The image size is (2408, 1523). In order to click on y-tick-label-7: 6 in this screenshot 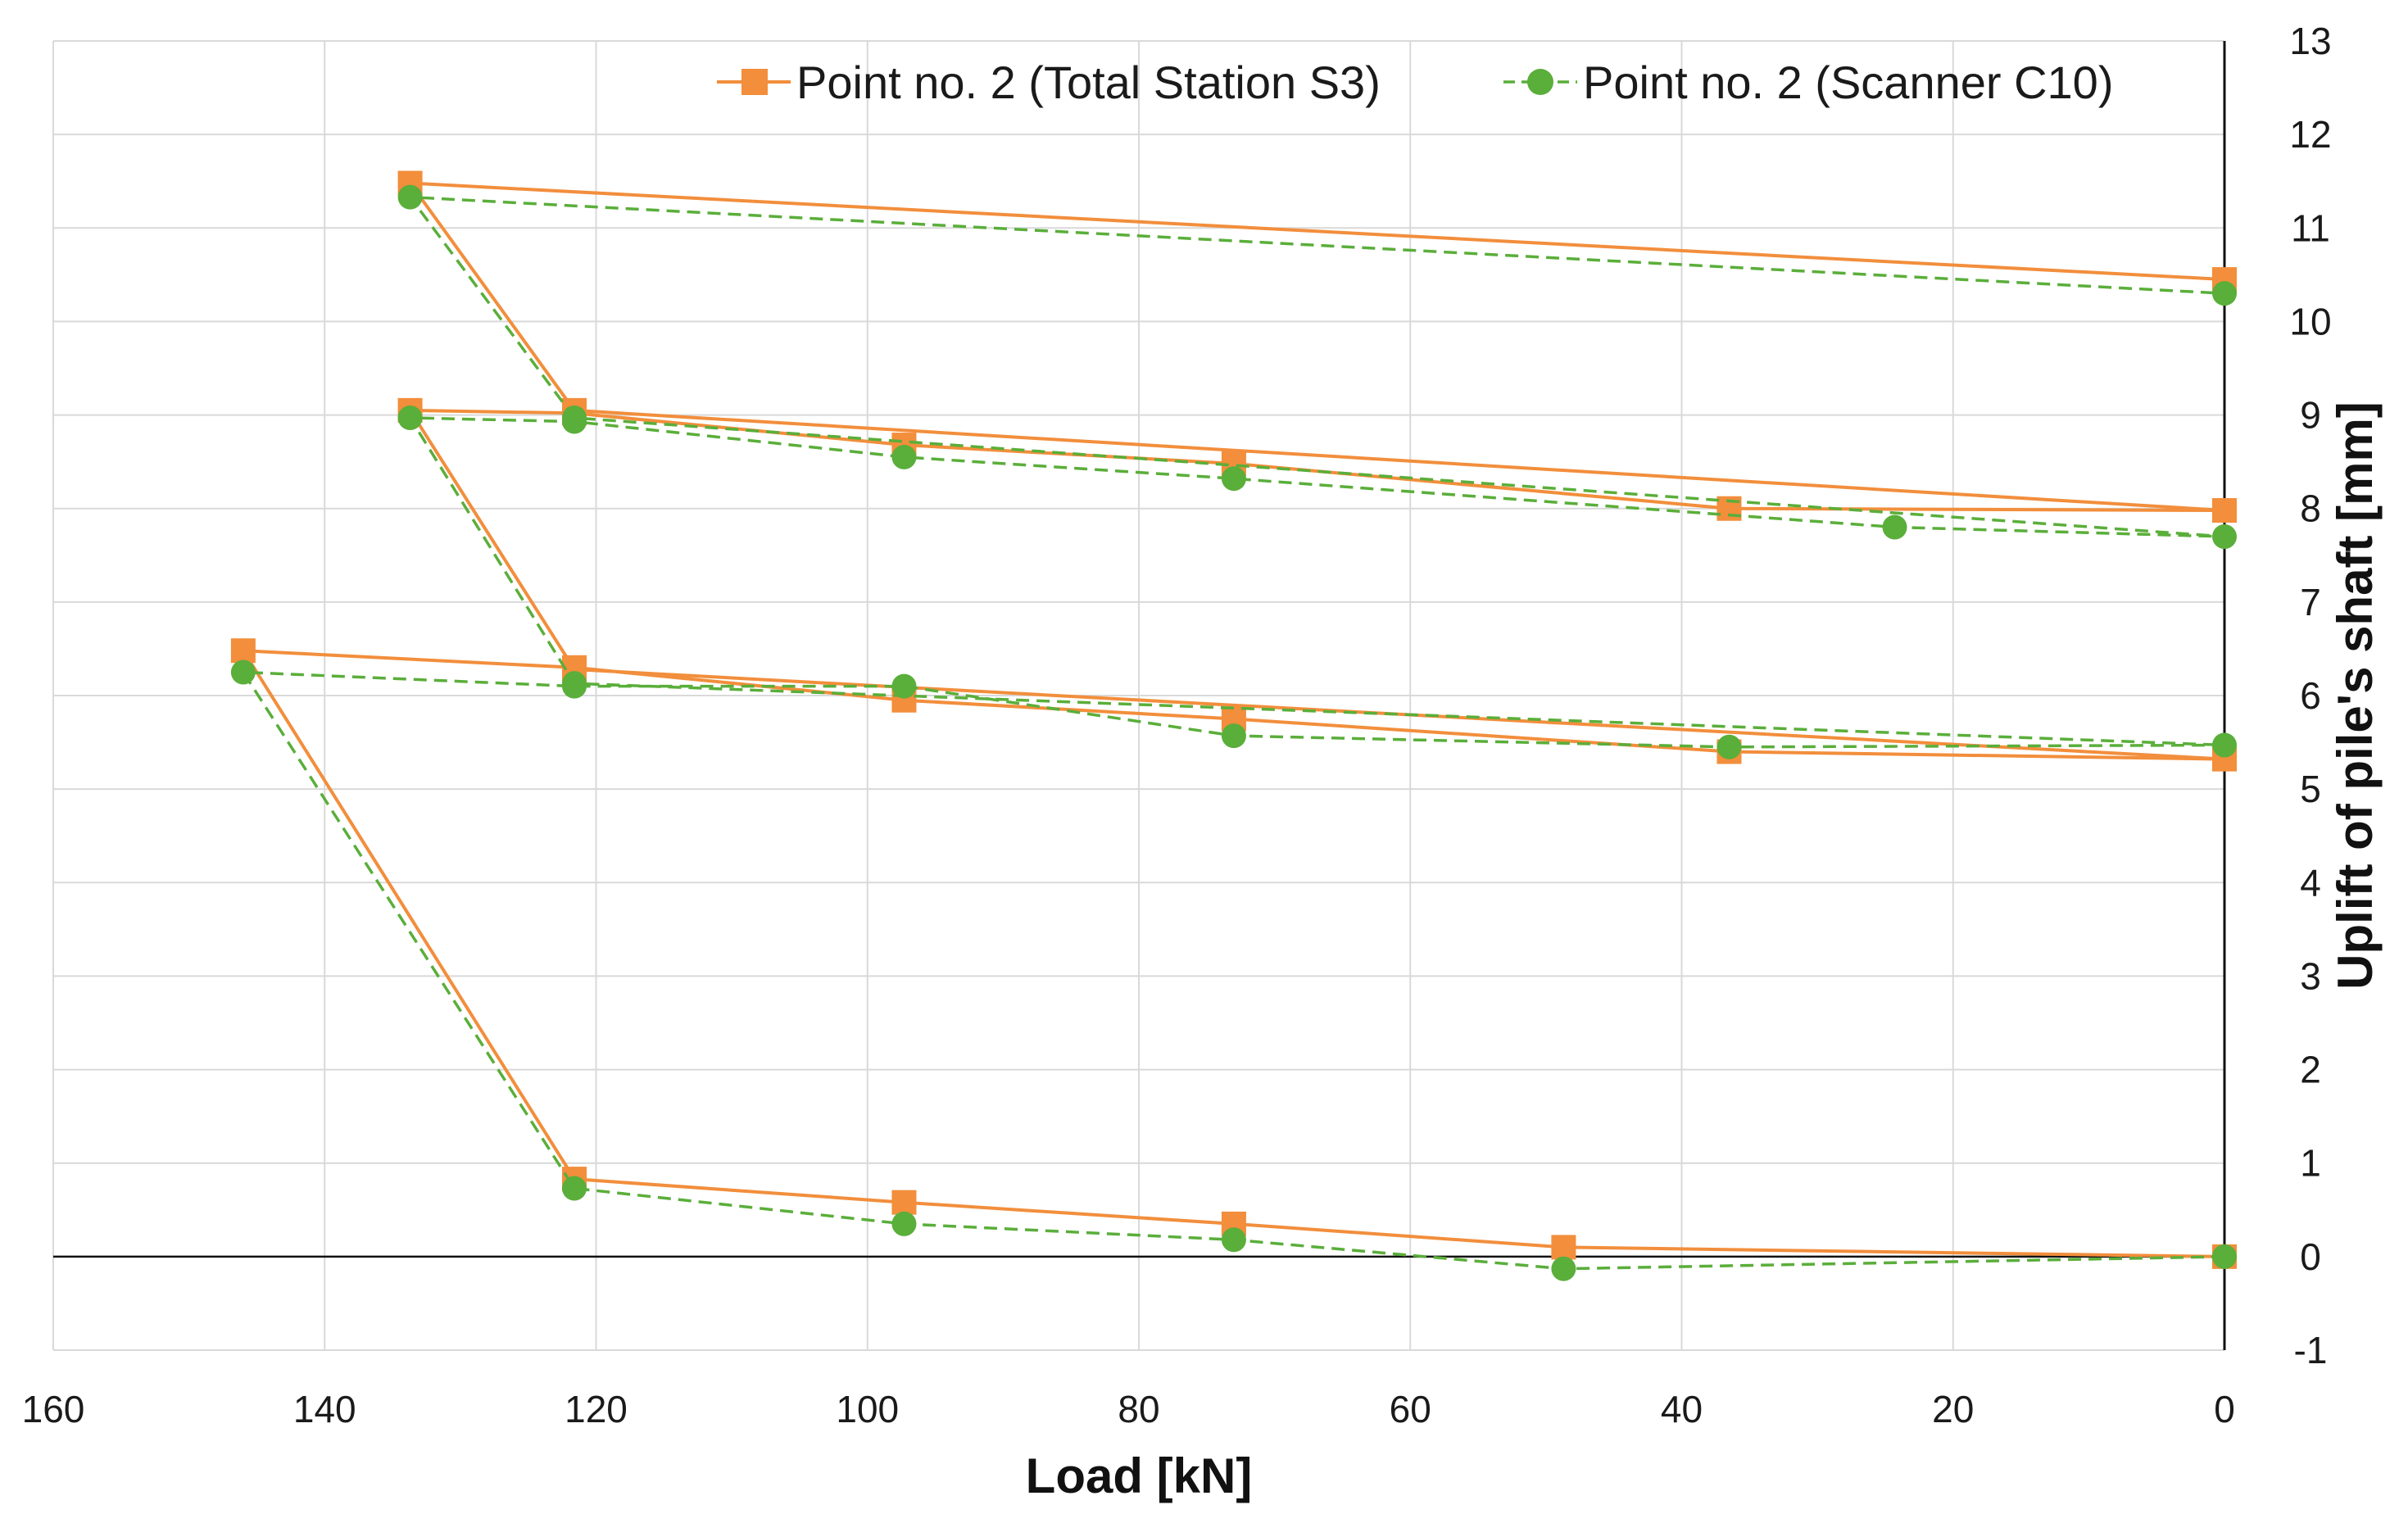, I will do `click(2310, 695)`.